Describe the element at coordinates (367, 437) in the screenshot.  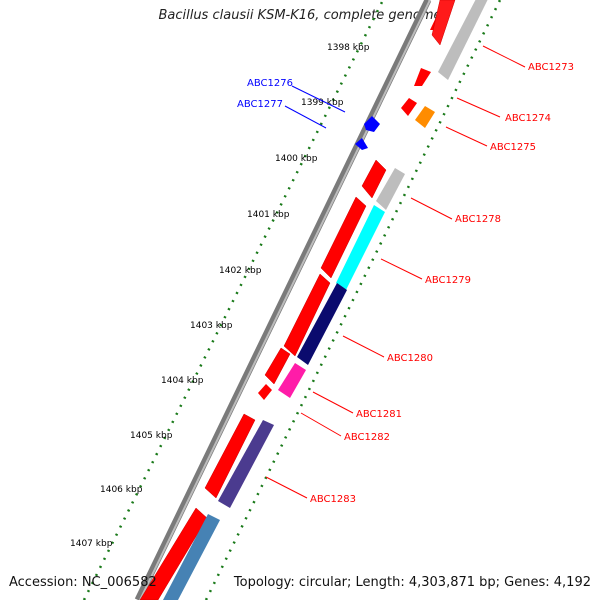
I see `gene-label: ABC1282` at that location.